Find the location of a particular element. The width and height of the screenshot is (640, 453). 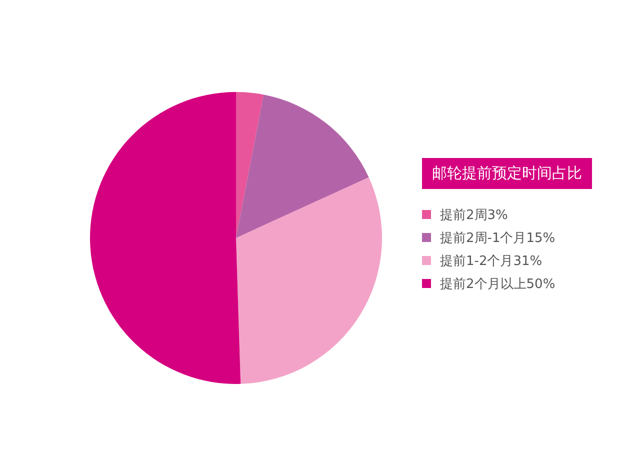

legend-label: 提前2个月以上50% is located at coordinates (498, 284).